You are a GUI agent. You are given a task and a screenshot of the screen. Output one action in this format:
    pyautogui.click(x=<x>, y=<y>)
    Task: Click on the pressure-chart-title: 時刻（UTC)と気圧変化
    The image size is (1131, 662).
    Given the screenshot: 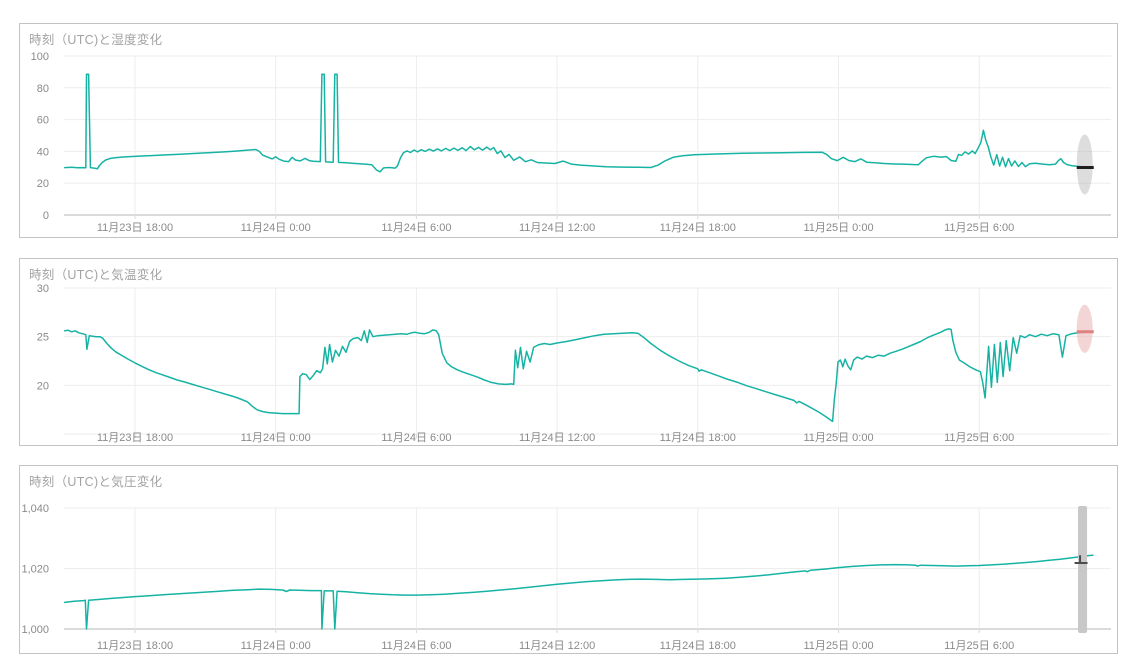 What is the action you would take?
    pyautogui.click(x=96, y=482)
    